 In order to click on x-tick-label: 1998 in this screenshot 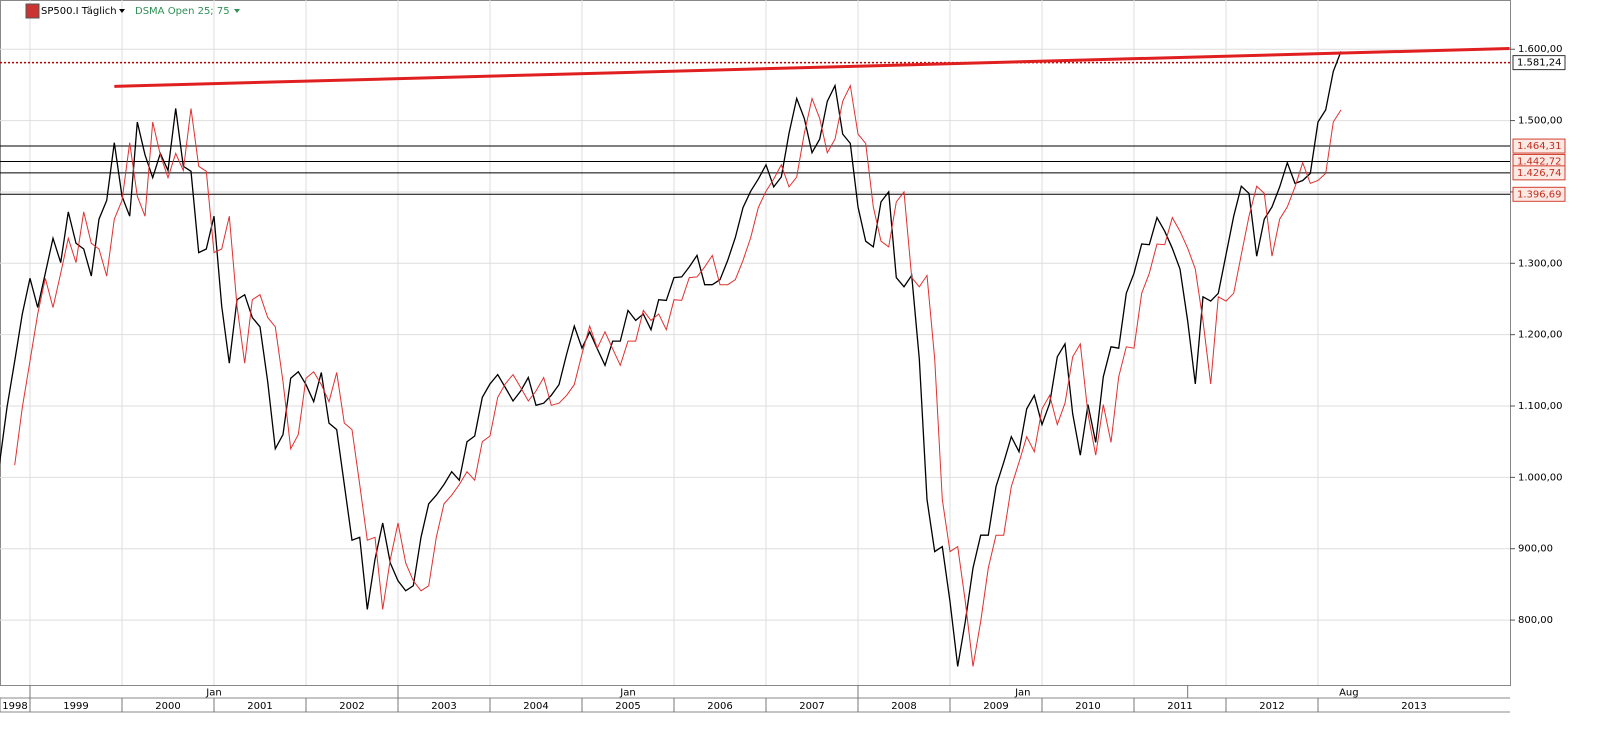, I will do `click(14, 706)`.